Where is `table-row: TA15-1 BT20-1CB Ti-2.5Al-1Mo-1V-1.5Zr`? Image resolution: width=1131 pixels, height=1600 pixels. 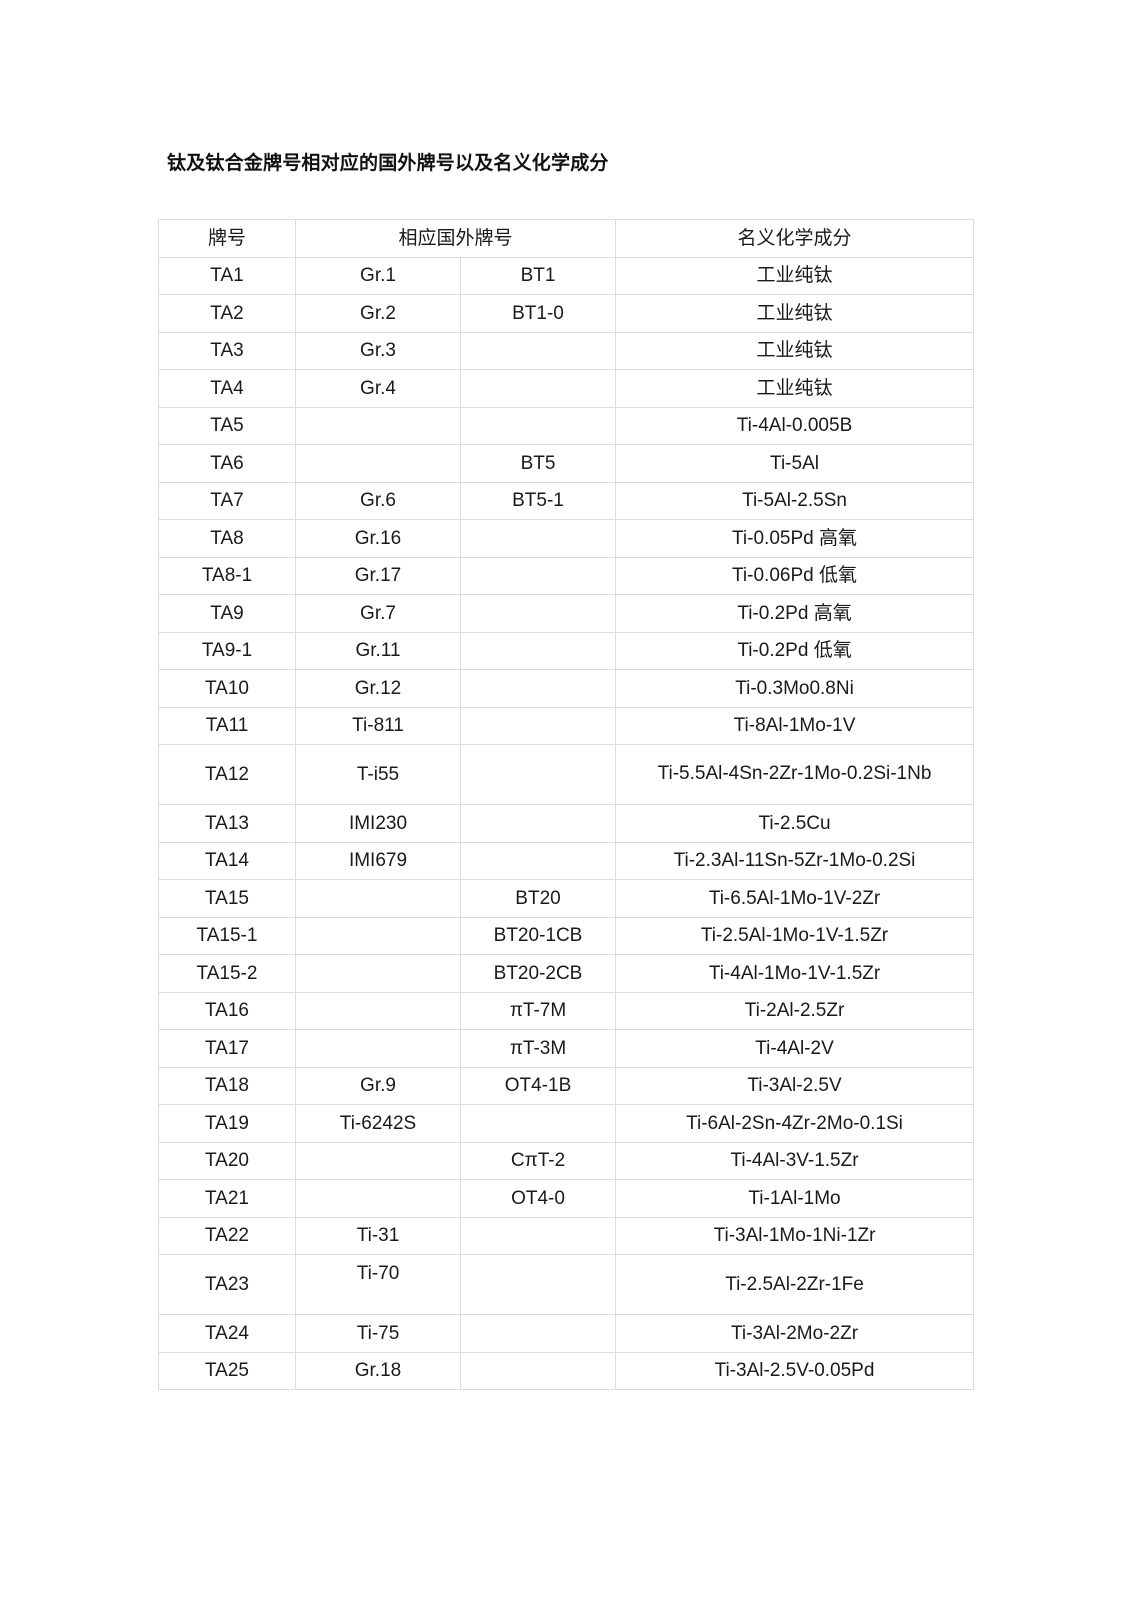
table-row: TA15-1 BT20-1CB Ti-2.5Al-1Mo-1V-1.5Zr is located at coordinates (566, 935).